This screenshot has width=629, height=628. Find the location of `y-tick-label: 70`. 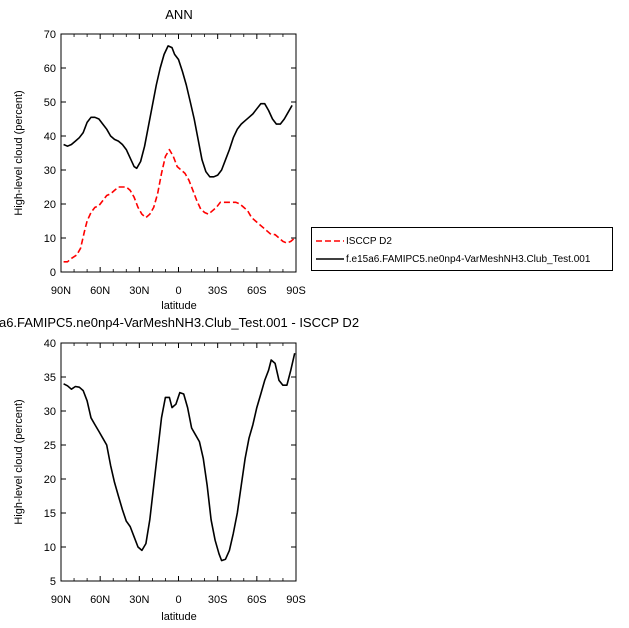

y-tick-label: 70 is located at coordinates (50, 35).